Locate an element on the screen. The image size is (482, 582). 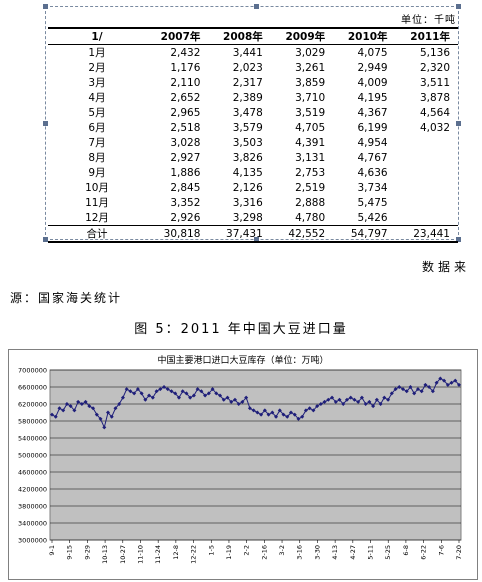
x-tick-label: 7-20 is located at coordinates (459, 552).